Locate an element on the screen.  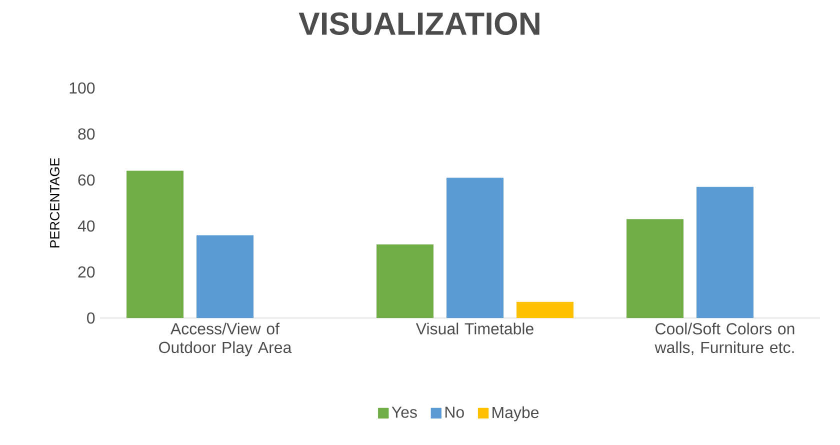
y-tick-label: 20 is located at coordinates (86, 272).